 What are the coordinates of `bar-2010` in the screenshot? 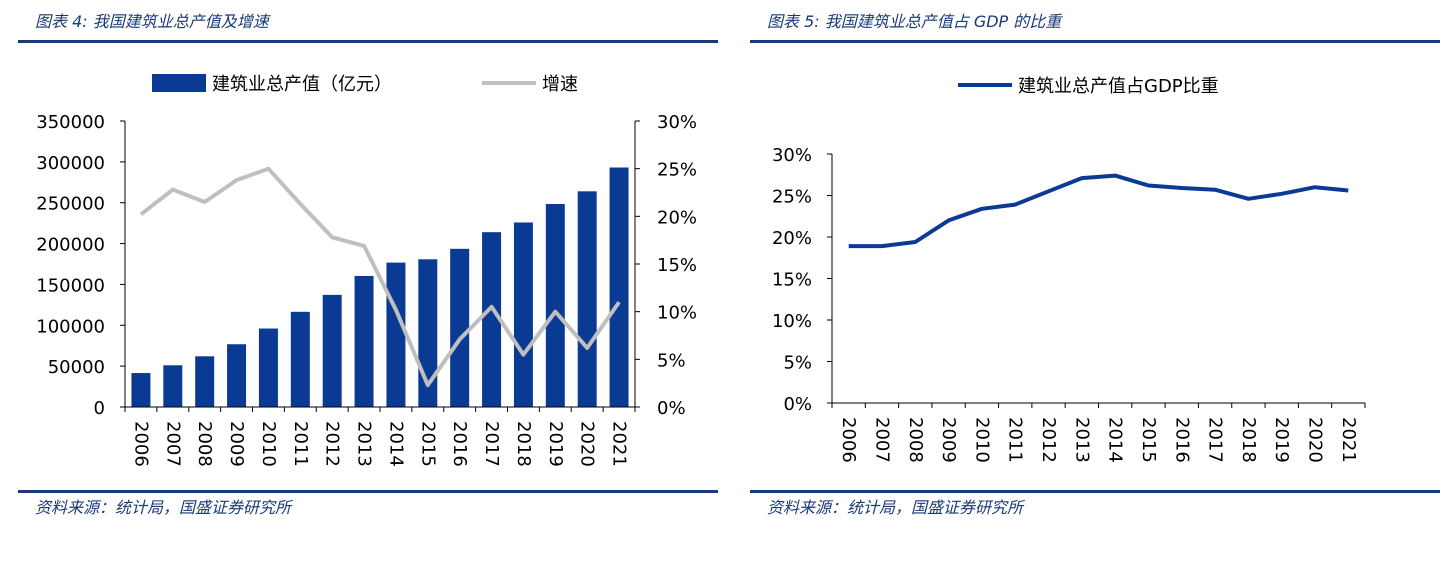 It's located at (268, 367).